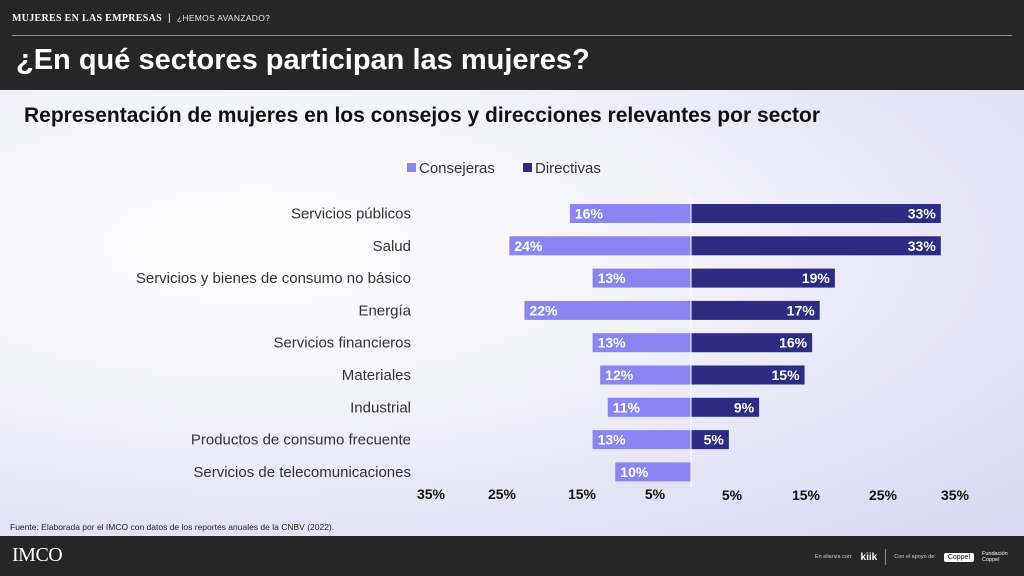 Image resolution: width=1024 pixels, height=576 pixels. Describe the element at coordinates (655, 494) in the screenshot. I see `x-tick-label-left: 5%` at that location.